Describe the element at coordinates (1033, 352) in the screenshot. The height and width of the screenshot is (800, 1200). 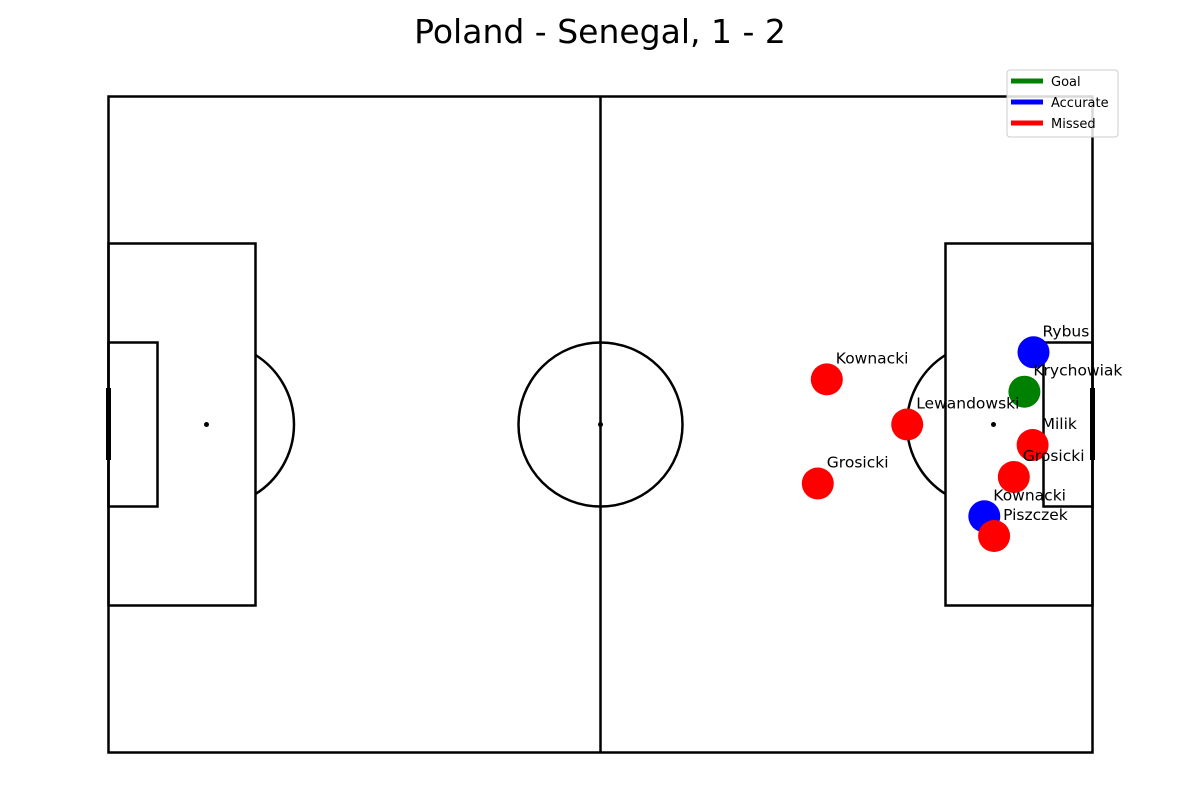
I see `shot-marker-accurate` at that location.